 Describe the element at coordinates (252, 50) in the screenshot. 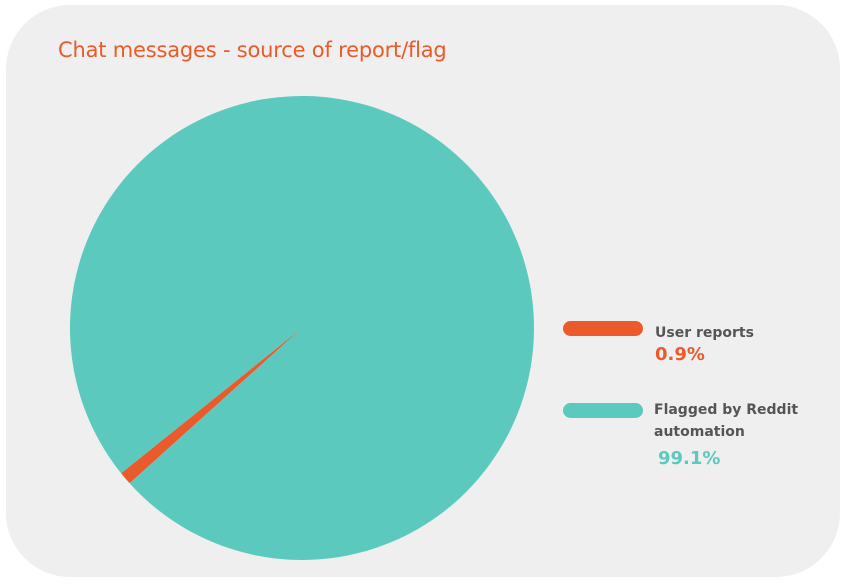

I see `chart-title: Chat messages - source of report/flag` at that location.